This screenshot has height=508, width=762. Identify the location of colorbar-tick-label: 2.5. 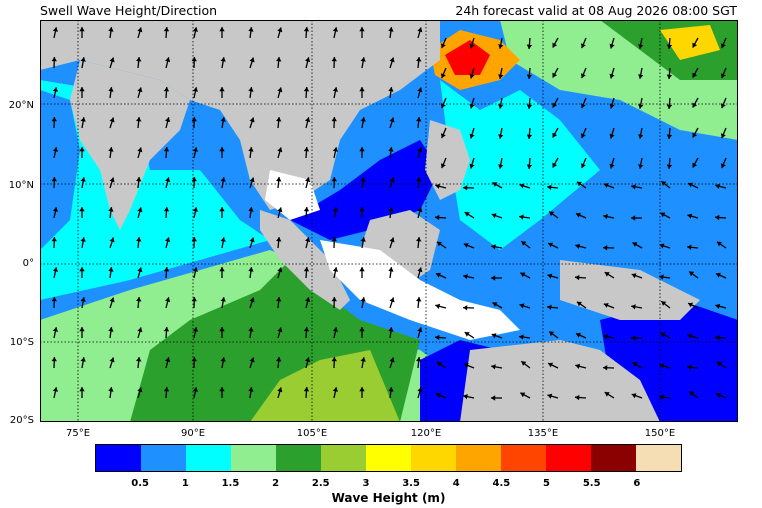
(320, 483).